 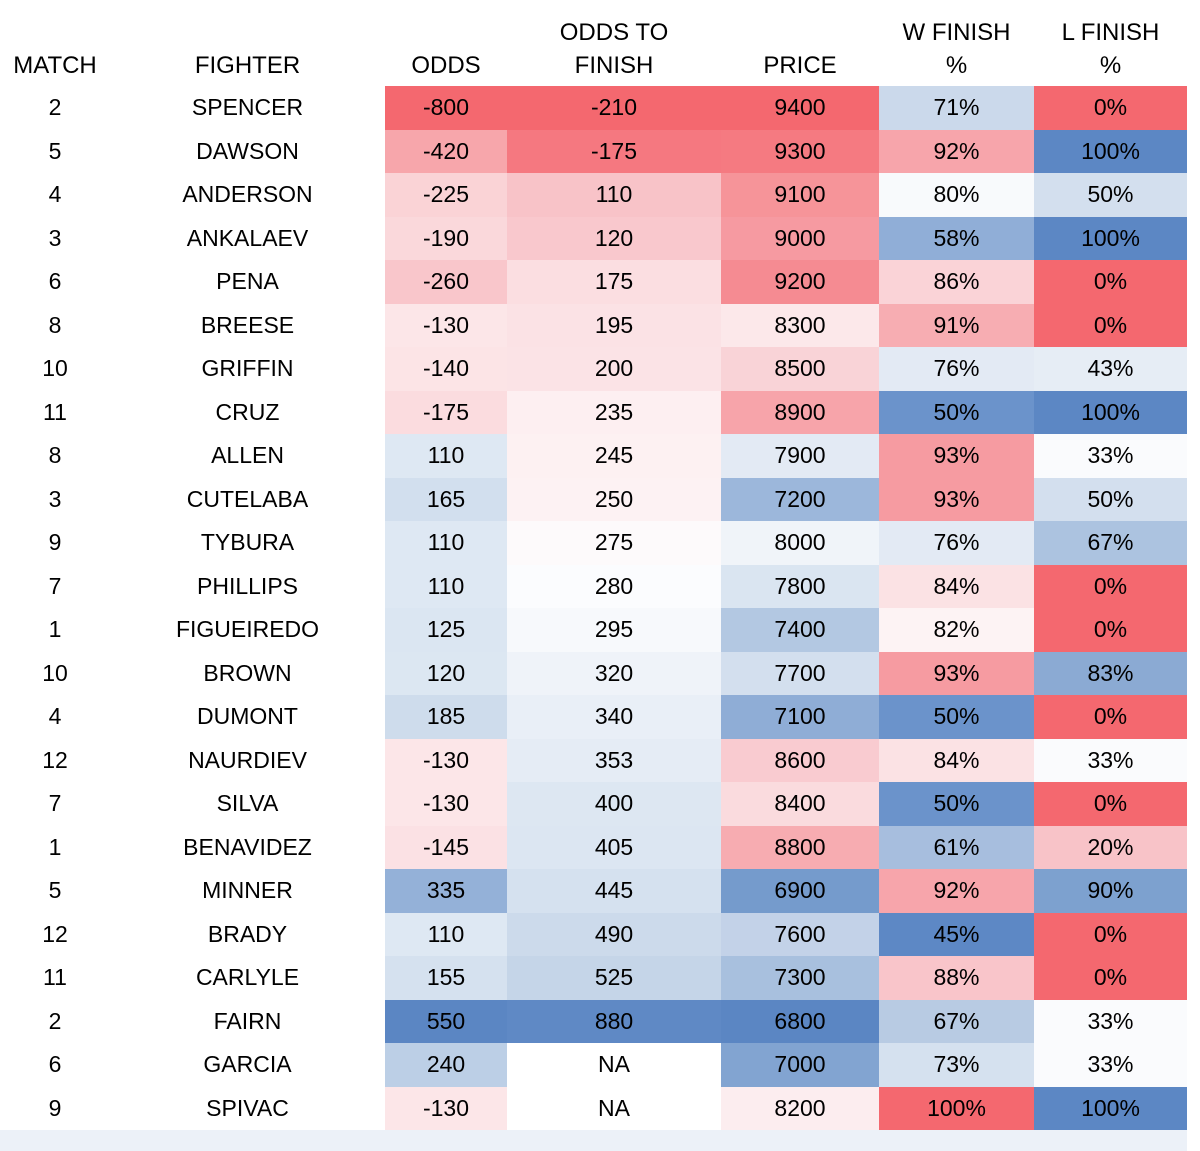 What do you see at coordinates (614, 891) in the screenshot?
I see `odds-to-finish-cell: 445` at bounding box center [614, 891].